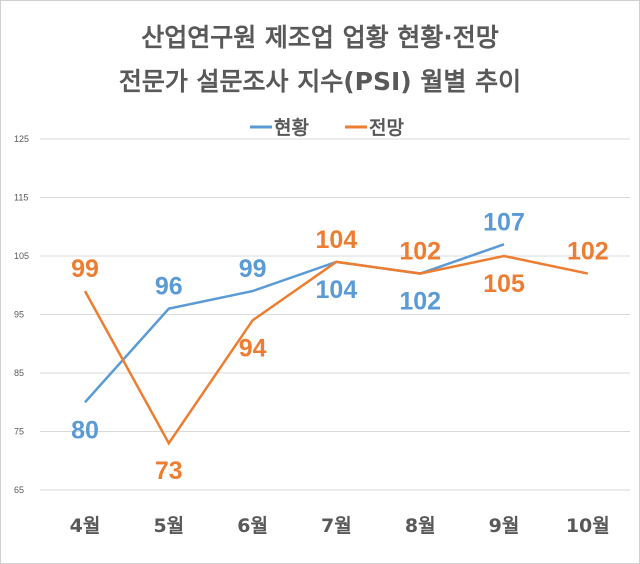  I want to click on y-tick-label: 115, so click(21, 198).